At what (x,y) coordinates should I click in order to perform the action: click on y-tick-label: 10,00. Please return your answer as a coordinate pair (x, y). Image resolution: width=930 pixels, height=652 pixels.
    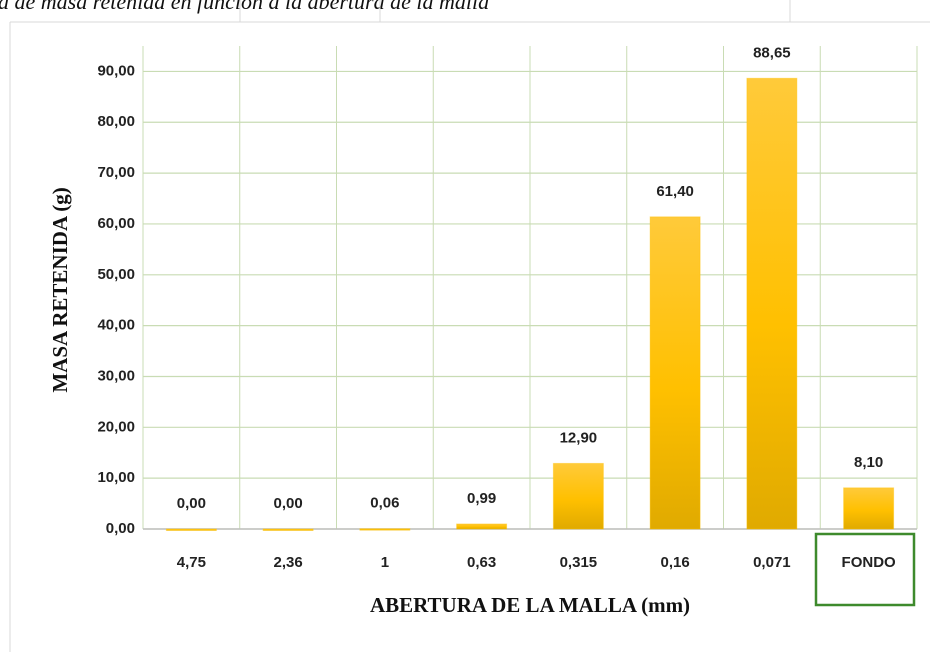
    Looking at the image, I should click on (116, 477).